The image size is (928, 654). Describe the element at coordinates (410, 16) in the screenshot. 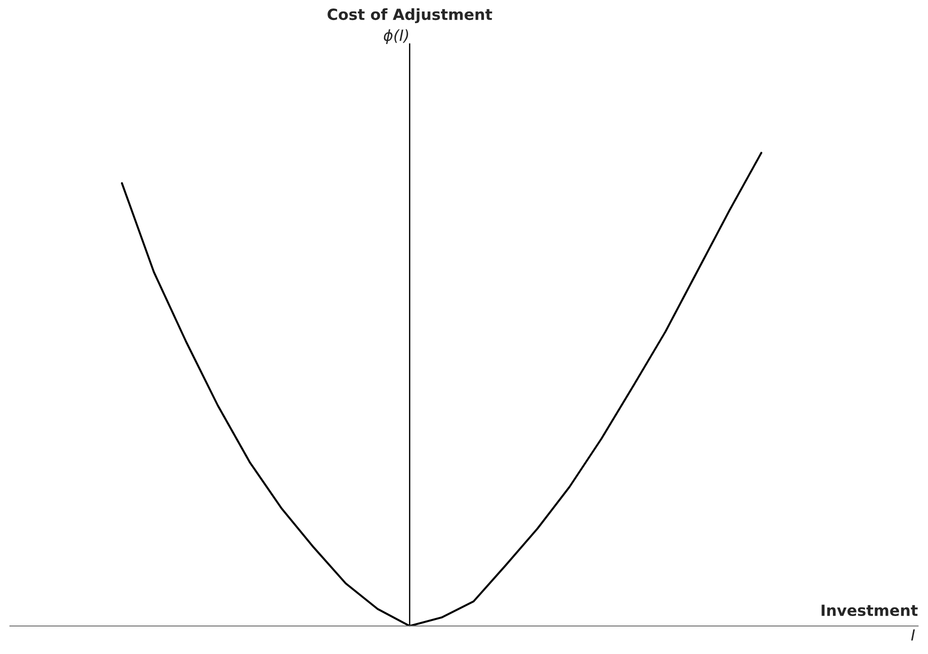

I see `text: Cost of Adjustment` at that location.